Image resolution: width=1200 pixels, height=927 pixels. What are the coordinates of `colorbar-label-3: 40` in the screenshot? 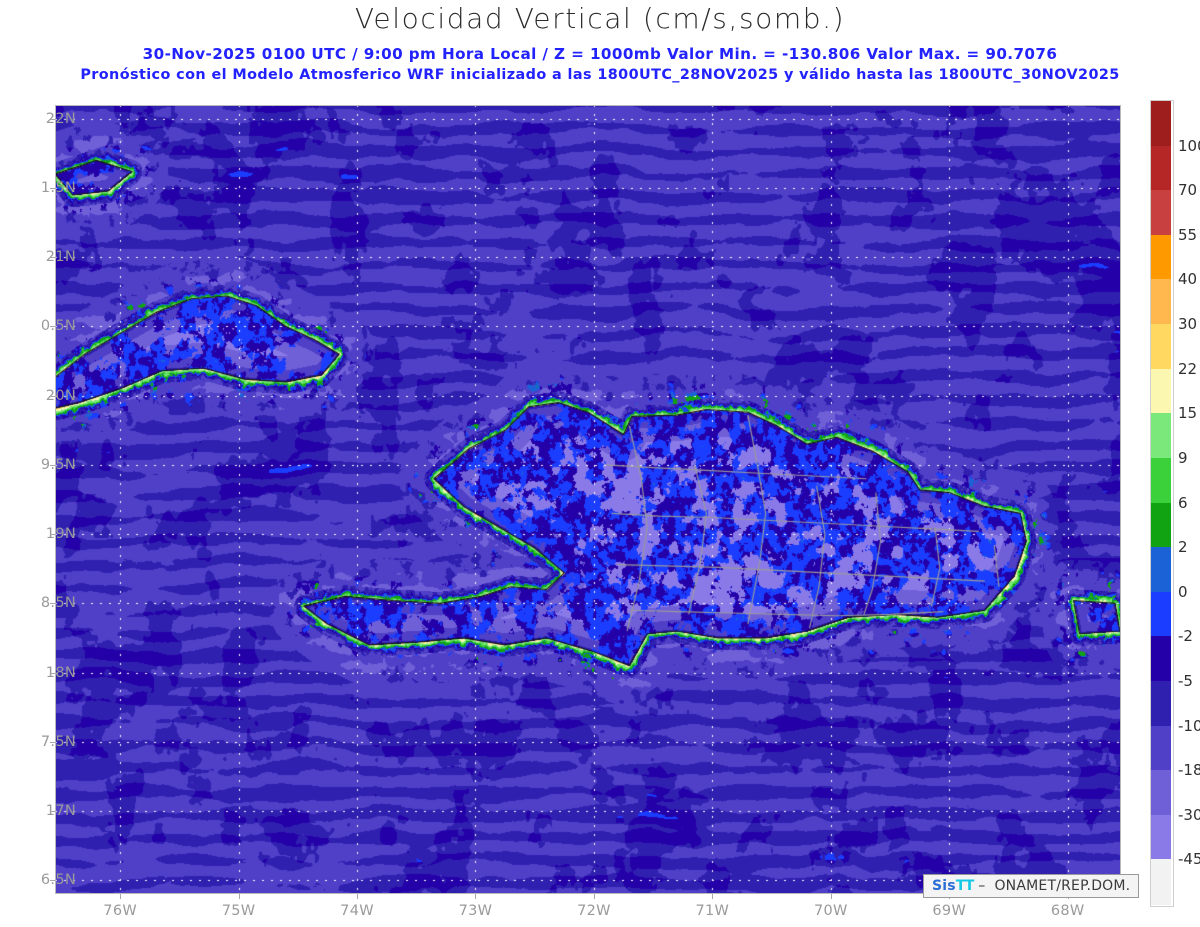 It's located at (1188, 279).